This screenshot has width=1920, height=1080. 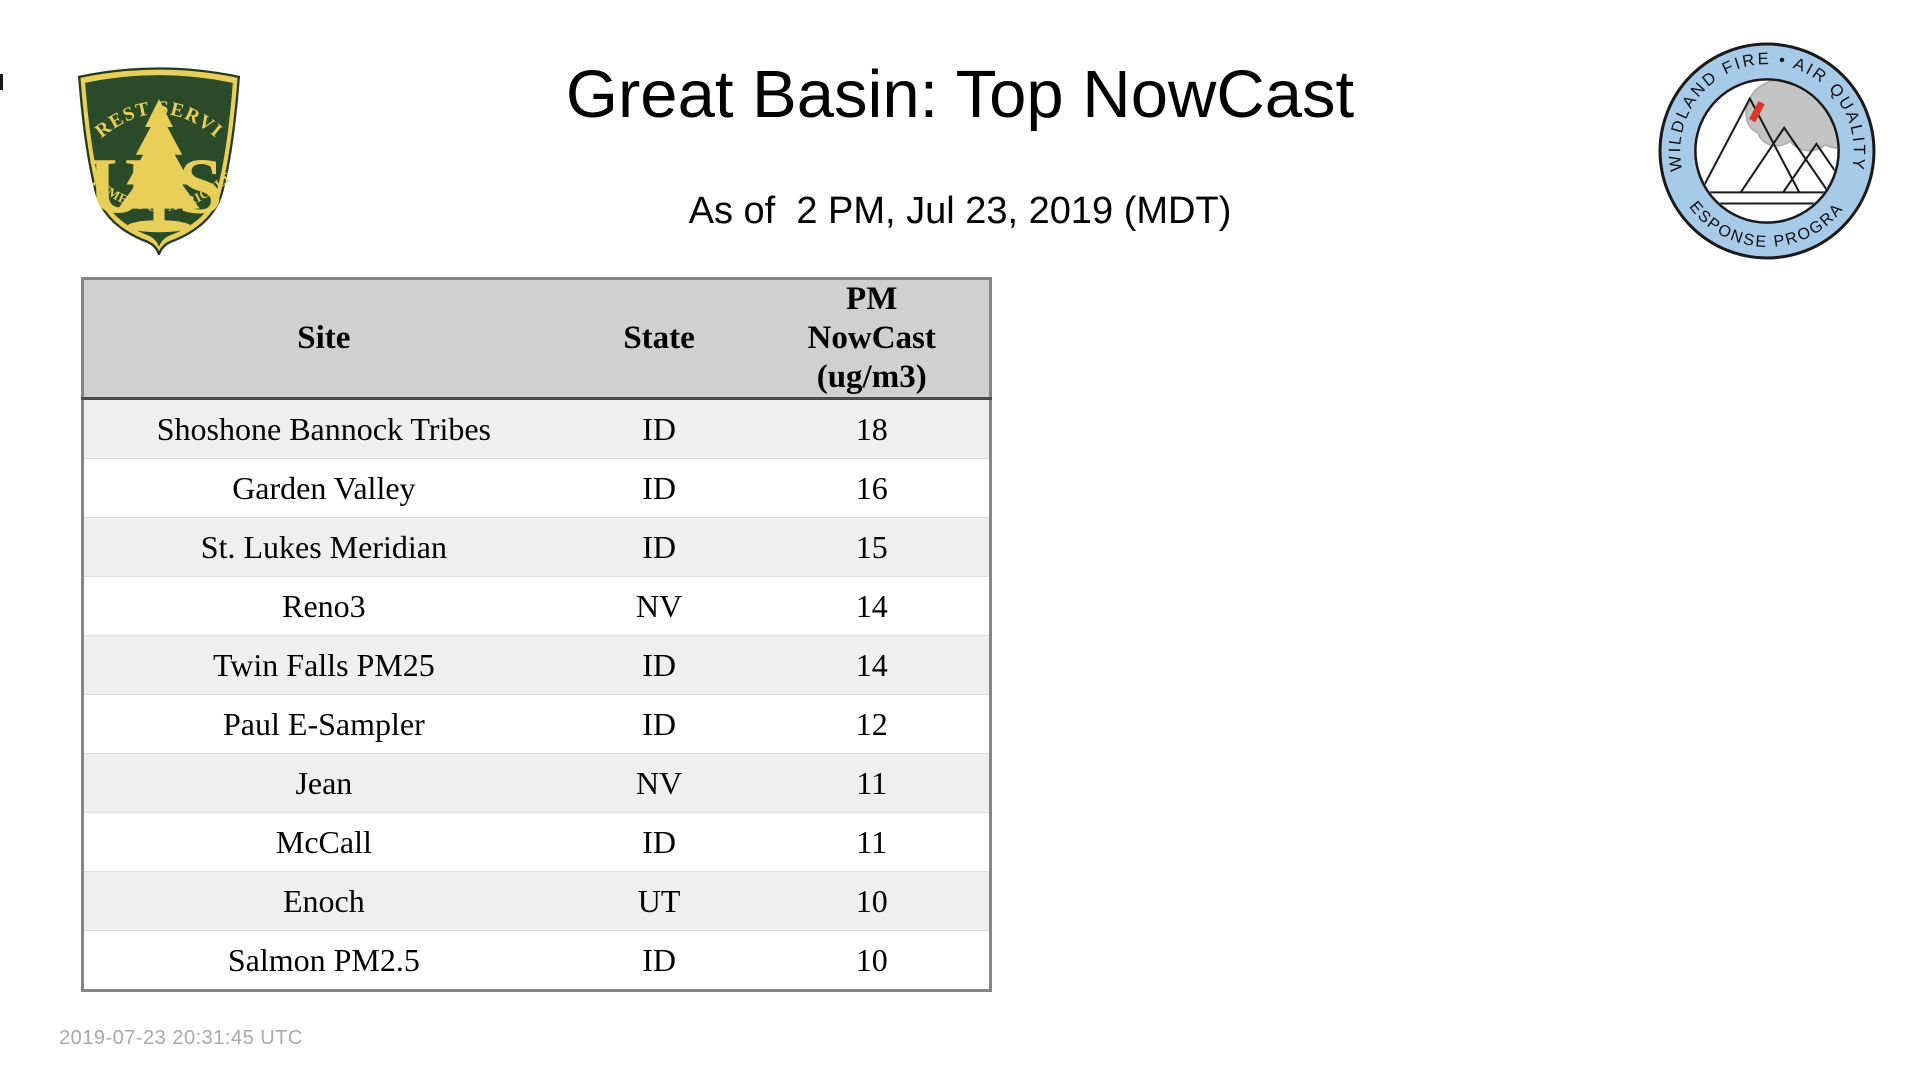 What do you see at coordinates (1757, 112) in the screenshot?
I see `fire-mark-icon` at bounding box center [1757, 112].